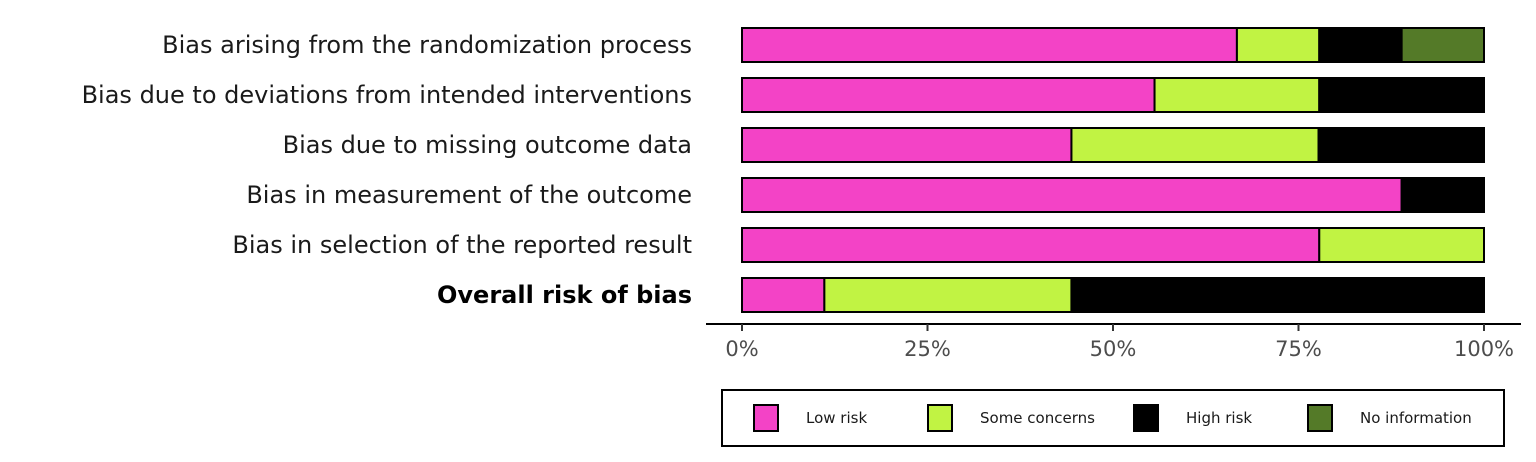 The height and width of the screenshot is (462, 1536). I want to click on legend-key-low-risk, so click(766, 418).